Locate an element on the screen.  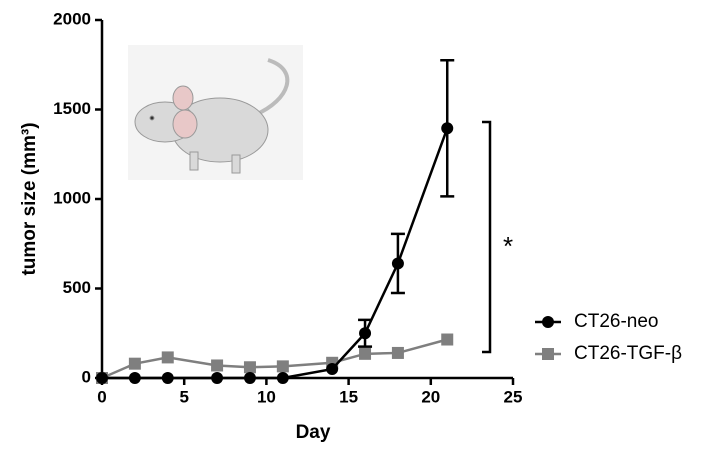
legend-label: CT26-TGF-β is located at coordinates (628, 353).